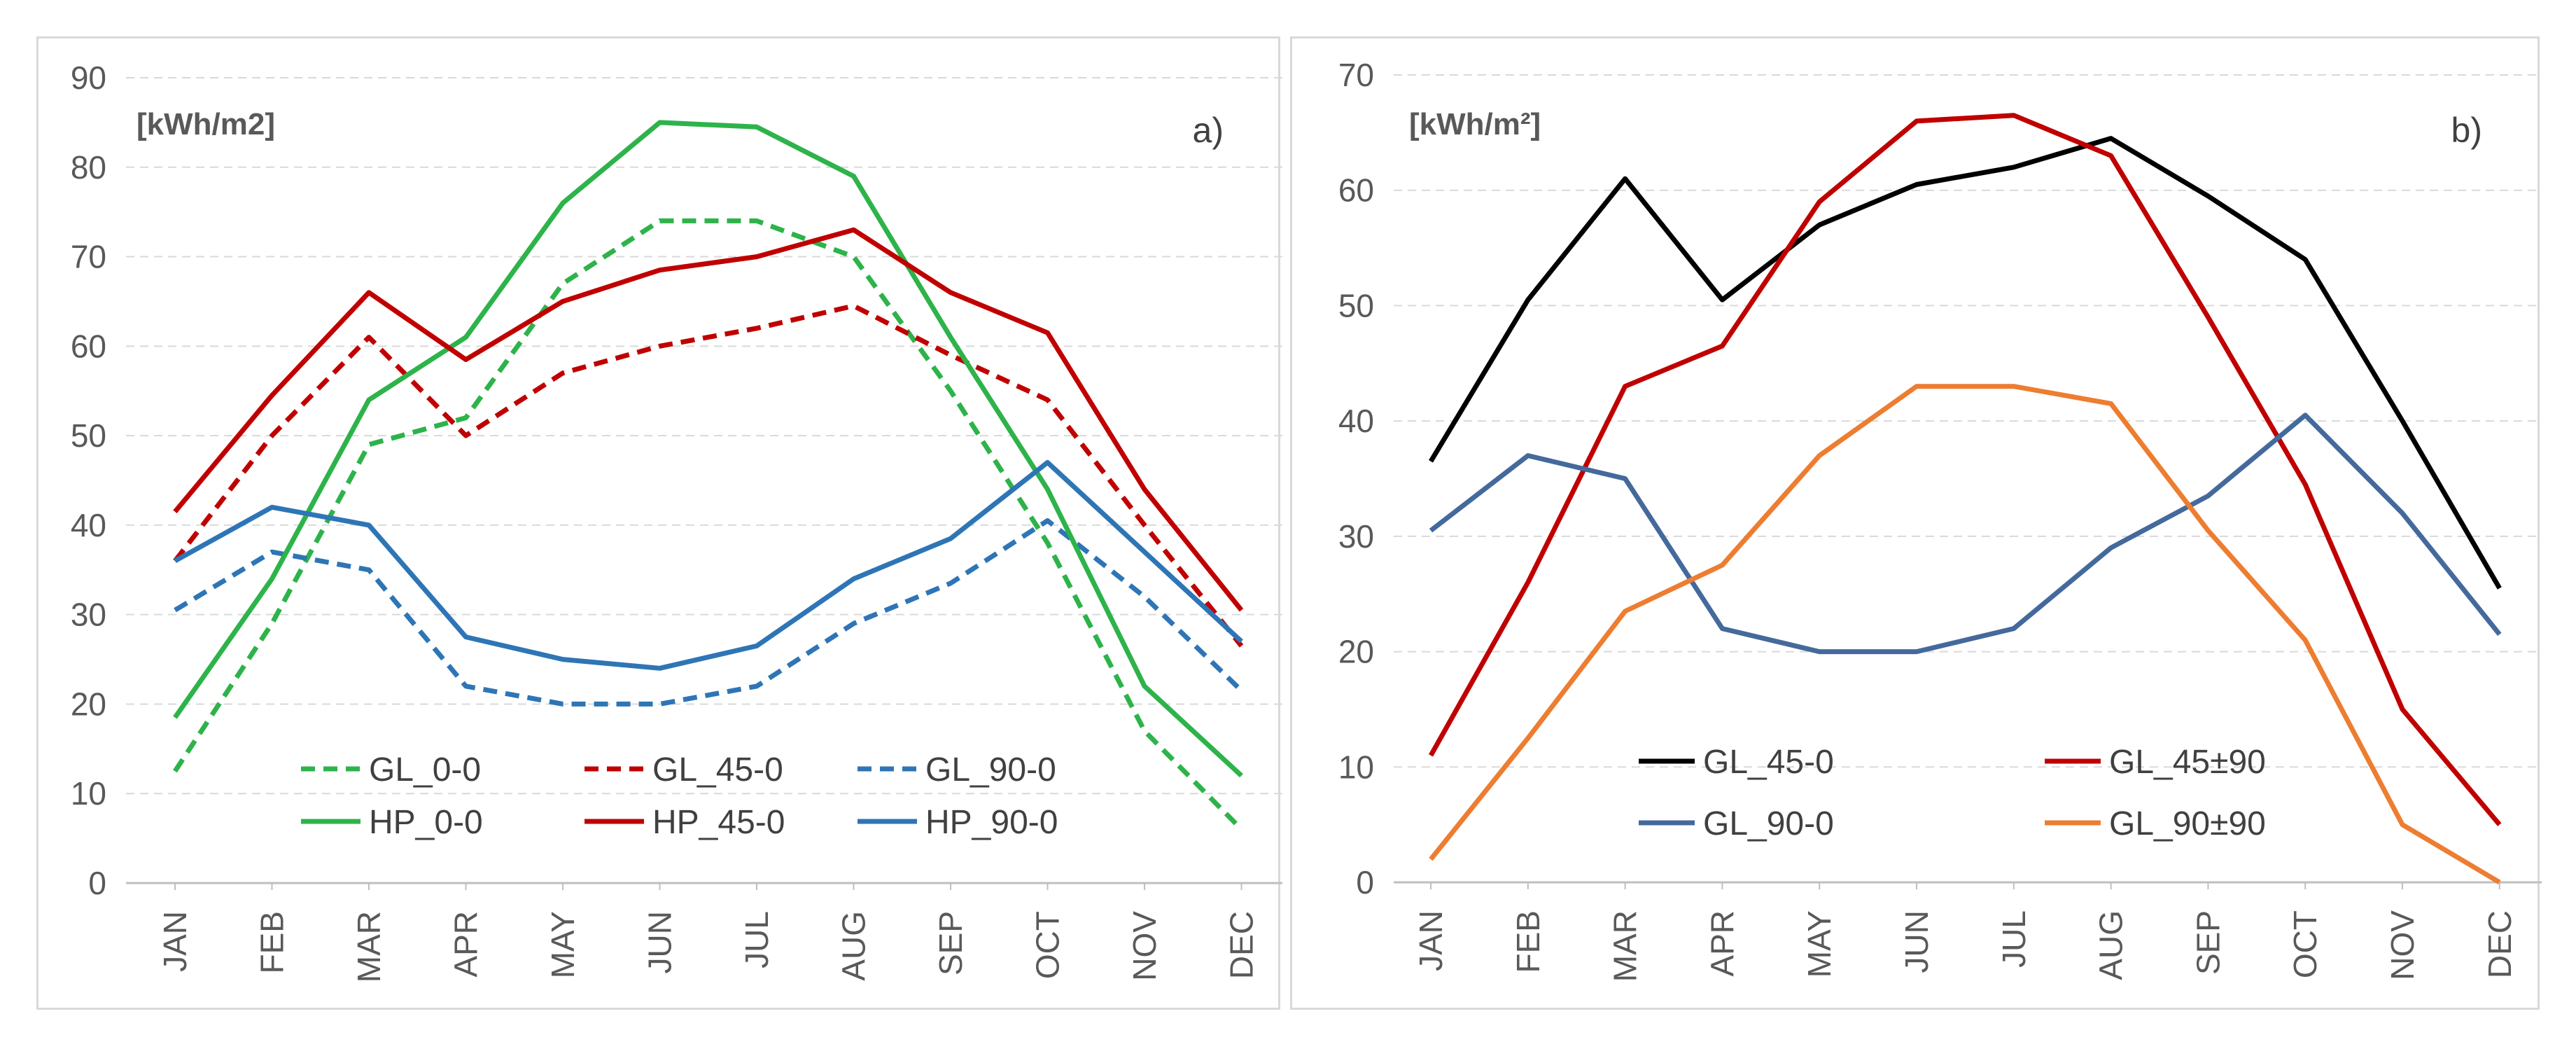 This screenshot has height=1056, width=2576. Describe the element at coordinates (1208, 130) in the screenshot. I see `panel-label-a: a)` at that location.